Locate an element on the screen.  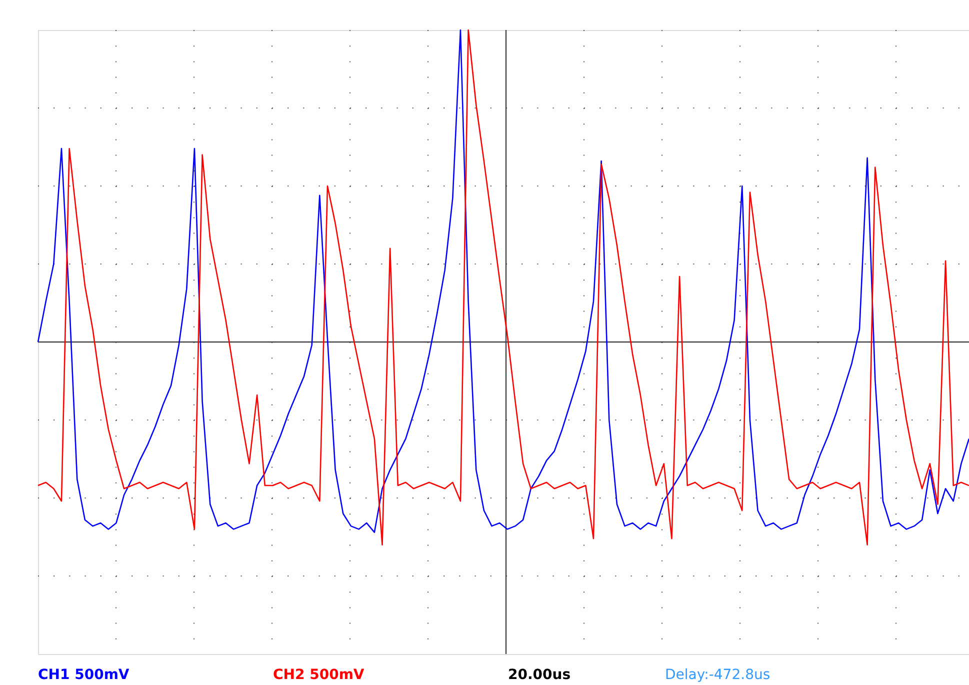
text: 20.00us is located at coordinates (539, 675).